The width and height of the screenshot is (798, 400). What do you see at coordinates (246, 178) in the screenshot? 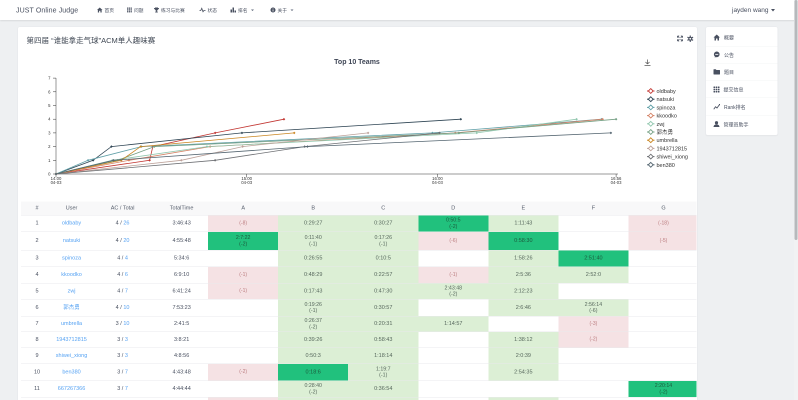
I see `svg-text: 15:00` at bounding box center [246, 178].